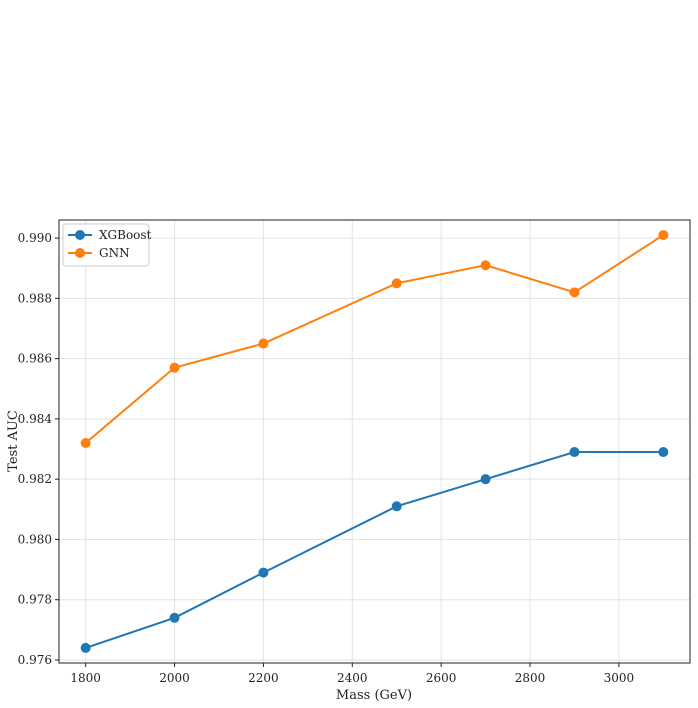 This screenshot has height=708, width=698. I want to click on y-tick-label: 0.980, so click(35, 539).